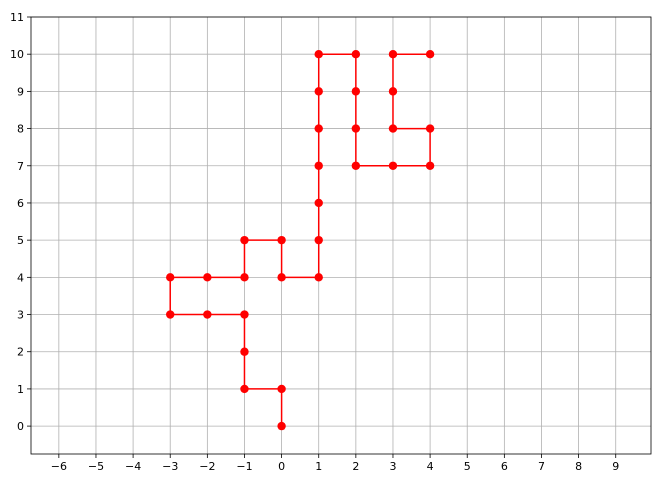 This screenshot has height=479, width=657. What do you see at coordinates (541, 466) in the screenshot?
I see `x-tick-label: 7` at bounding box center [541, 466].